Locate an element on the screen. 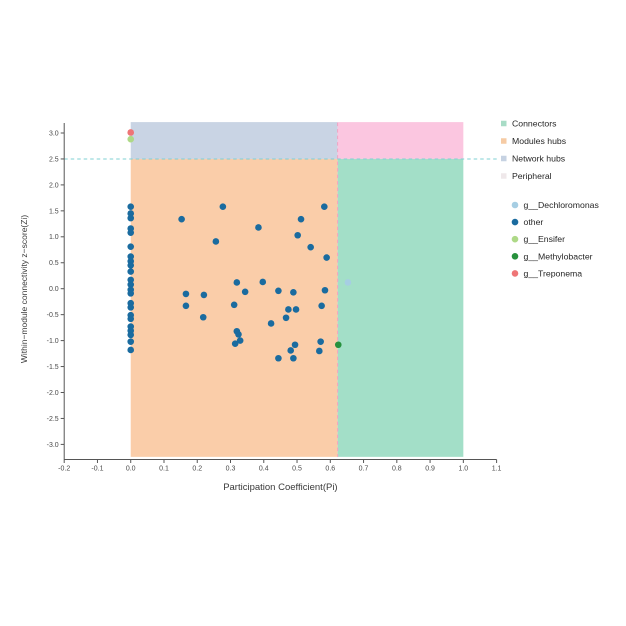 Image resolution: width=626 pixels, height=626 pixels. y-tick-label: -2.0 is located at coordinates (53, 393).